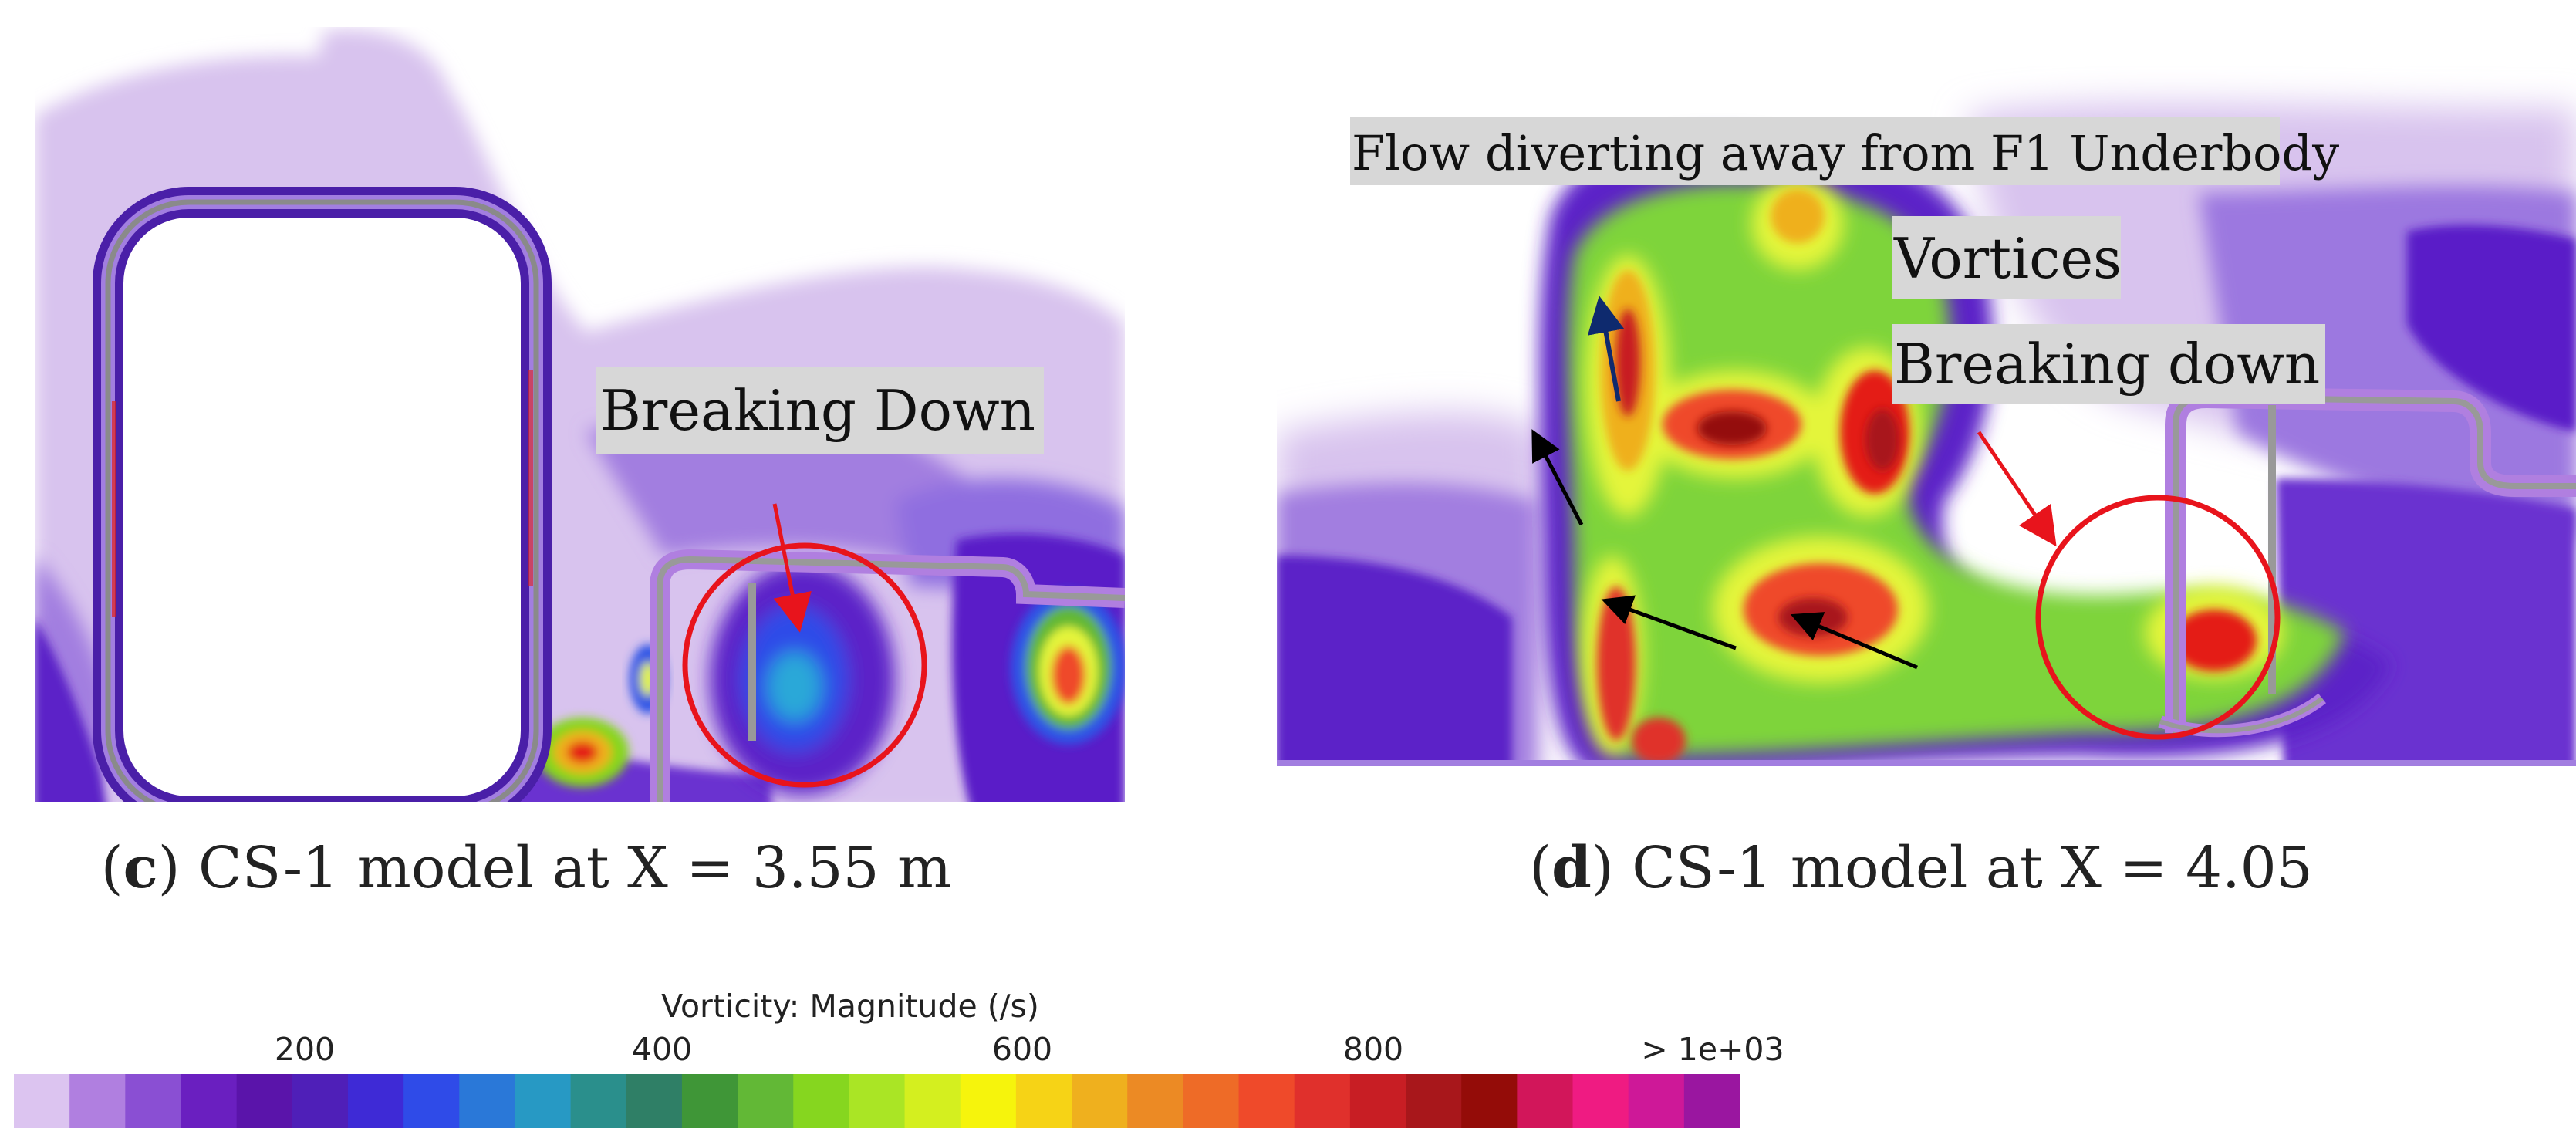  What do you see at coordinates (792, 568) in the screenshot?
I see `panel-c-red-arrow` at bounding box center [792, 568].